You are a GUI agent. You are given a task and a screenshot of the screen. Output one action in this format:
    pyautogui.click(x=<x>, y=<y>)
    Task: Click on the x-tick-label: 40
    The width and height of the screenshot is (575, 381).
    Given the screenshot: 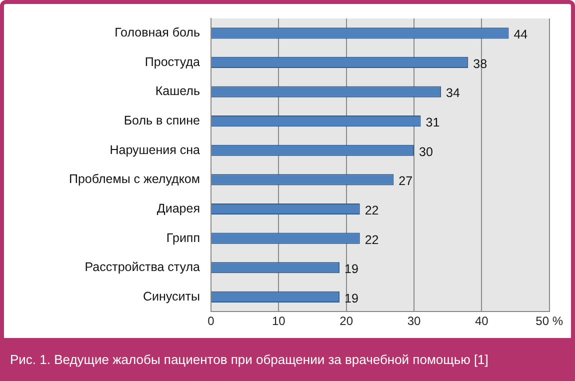 What is the action you would take?
    pyautogui.click(x=481, y=321)
    